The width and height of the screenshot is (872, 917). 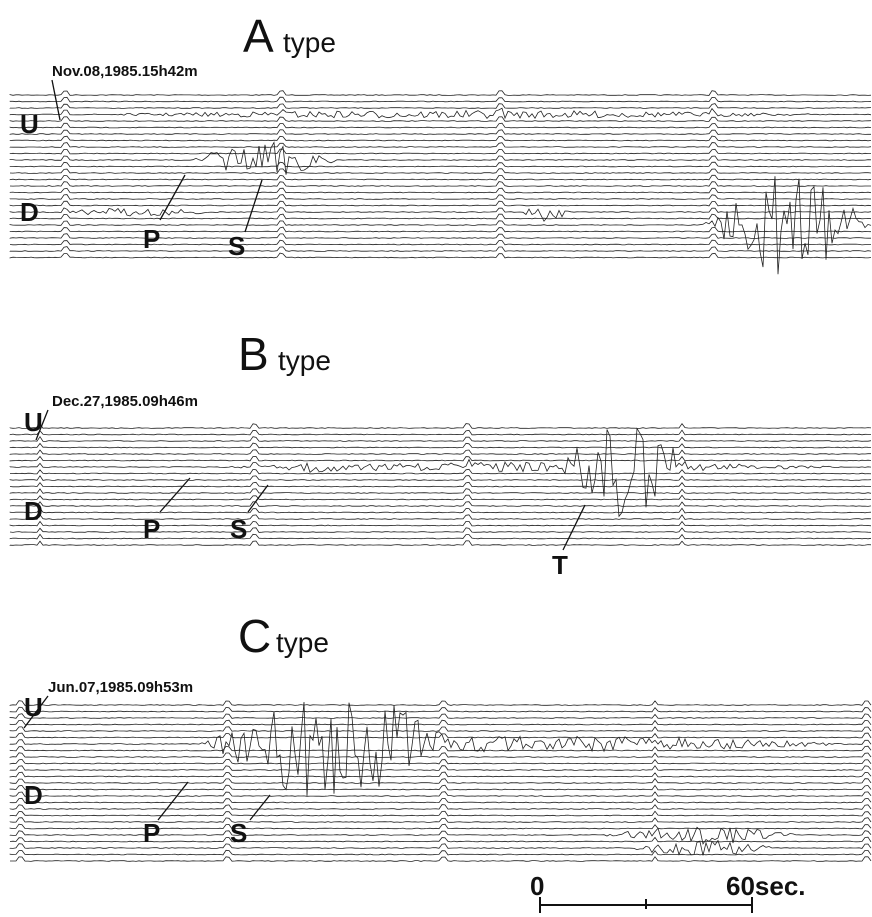 I want to click on scale-bar, so click(x=646, y=905).